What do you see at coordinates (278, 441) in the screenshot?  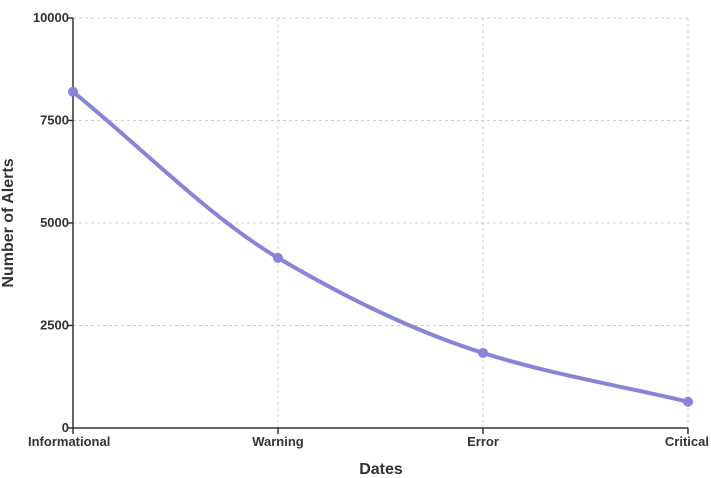 I see `x-tick-label: Warning` at bounding box center [278, 441].